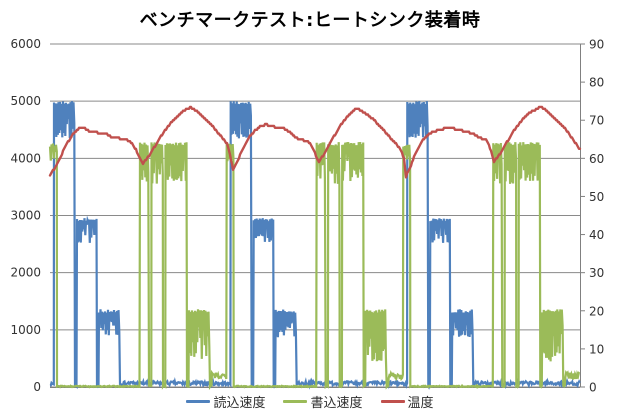 This screenshot has width=620, height=420. Describe the element at coordinates (596, 197) in the screenshot. I see `right-axis-tick-label: 50` at that location.